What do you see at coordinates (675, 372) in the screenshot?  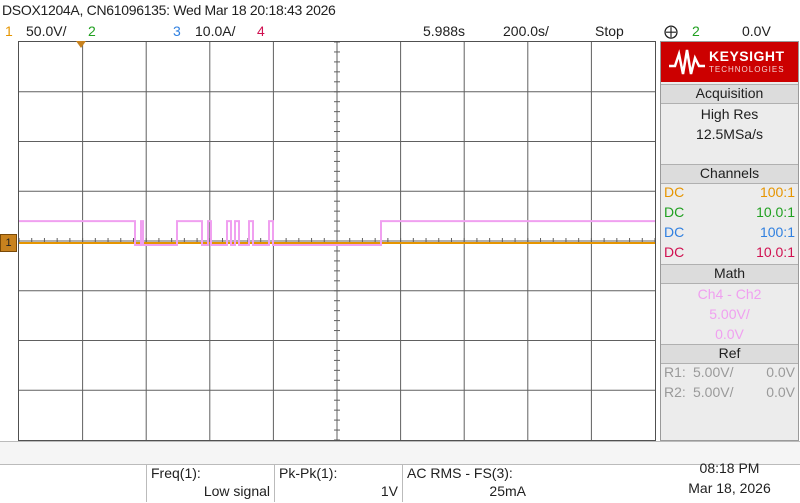 I see `ref-name: R1:` at bounding box center [675, 372].